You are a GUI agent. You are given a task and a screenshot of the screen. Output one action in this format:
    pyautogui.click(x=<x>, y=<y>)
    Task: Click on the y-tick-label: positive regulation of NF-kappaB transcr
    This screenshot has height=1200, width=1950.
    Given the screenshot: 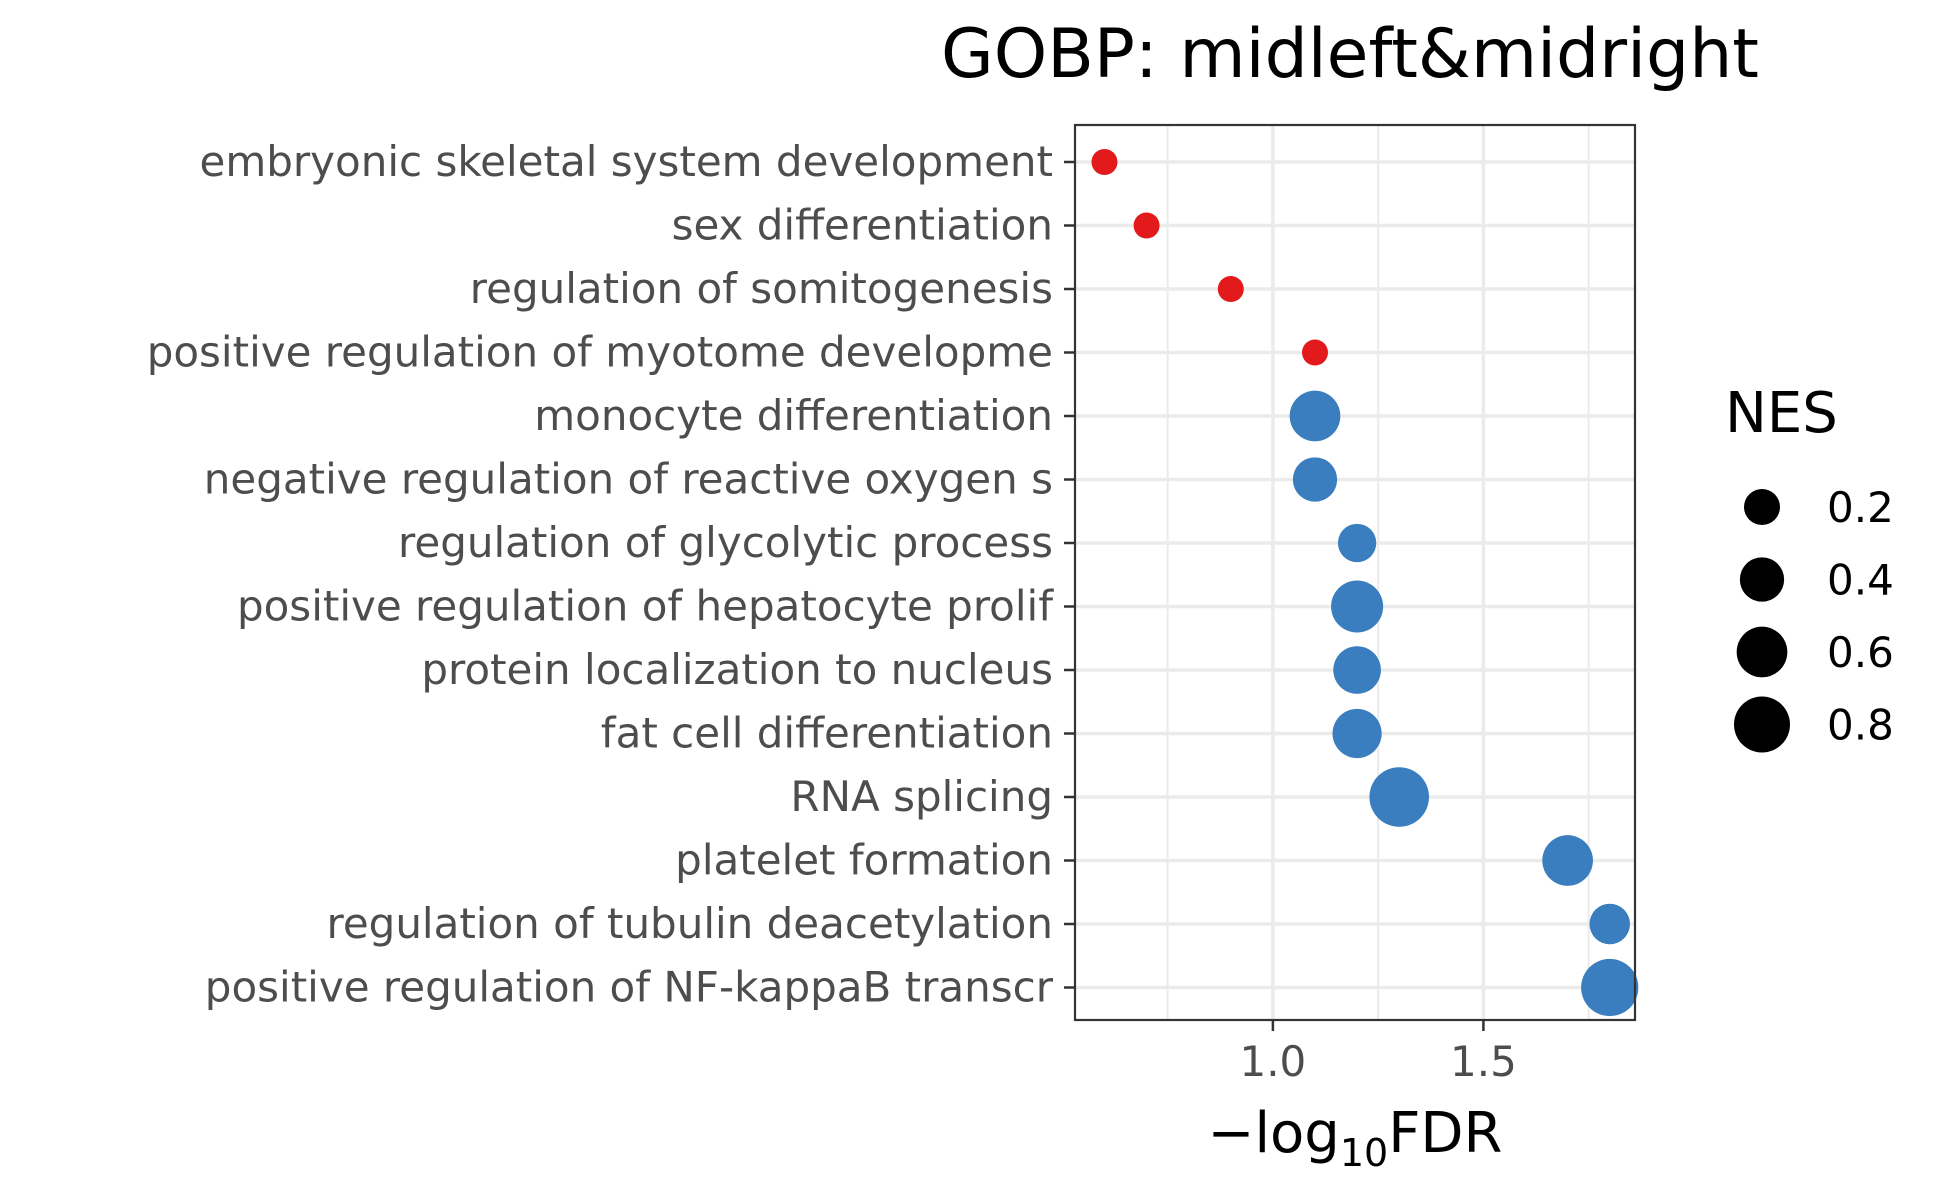 What is the action you would take?
    pyautogui.click(x=629, y=987)
    